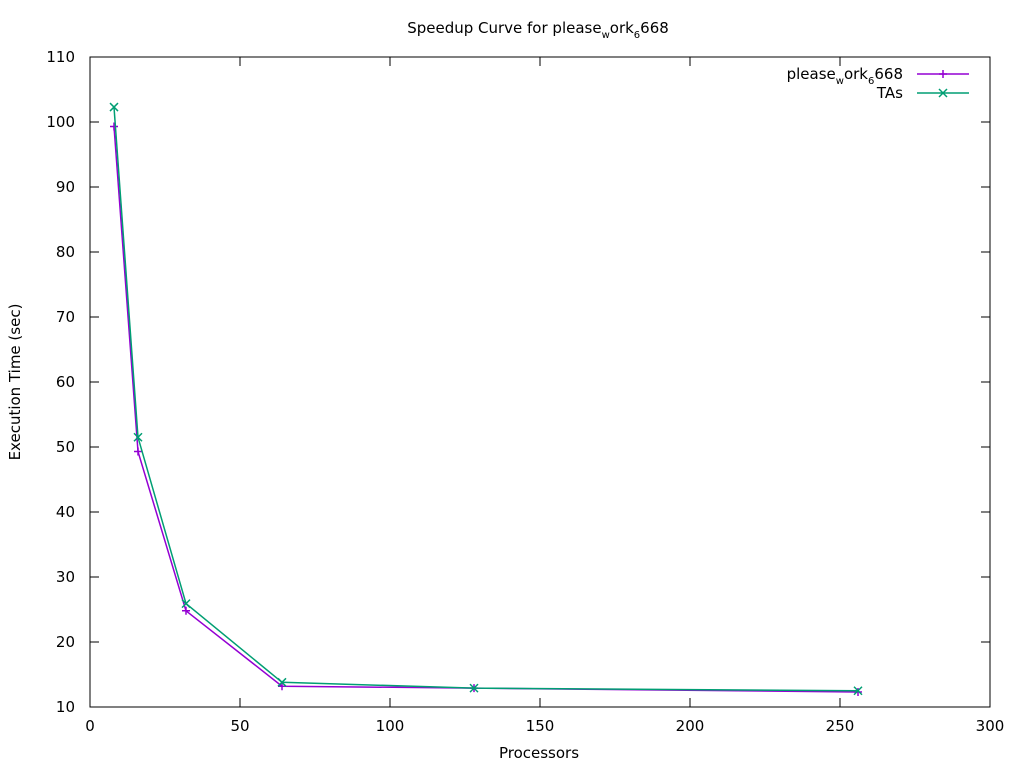 This screenshot has height=768, width=1024. I want to click on legend-label-part: 668, so click(888, 74).